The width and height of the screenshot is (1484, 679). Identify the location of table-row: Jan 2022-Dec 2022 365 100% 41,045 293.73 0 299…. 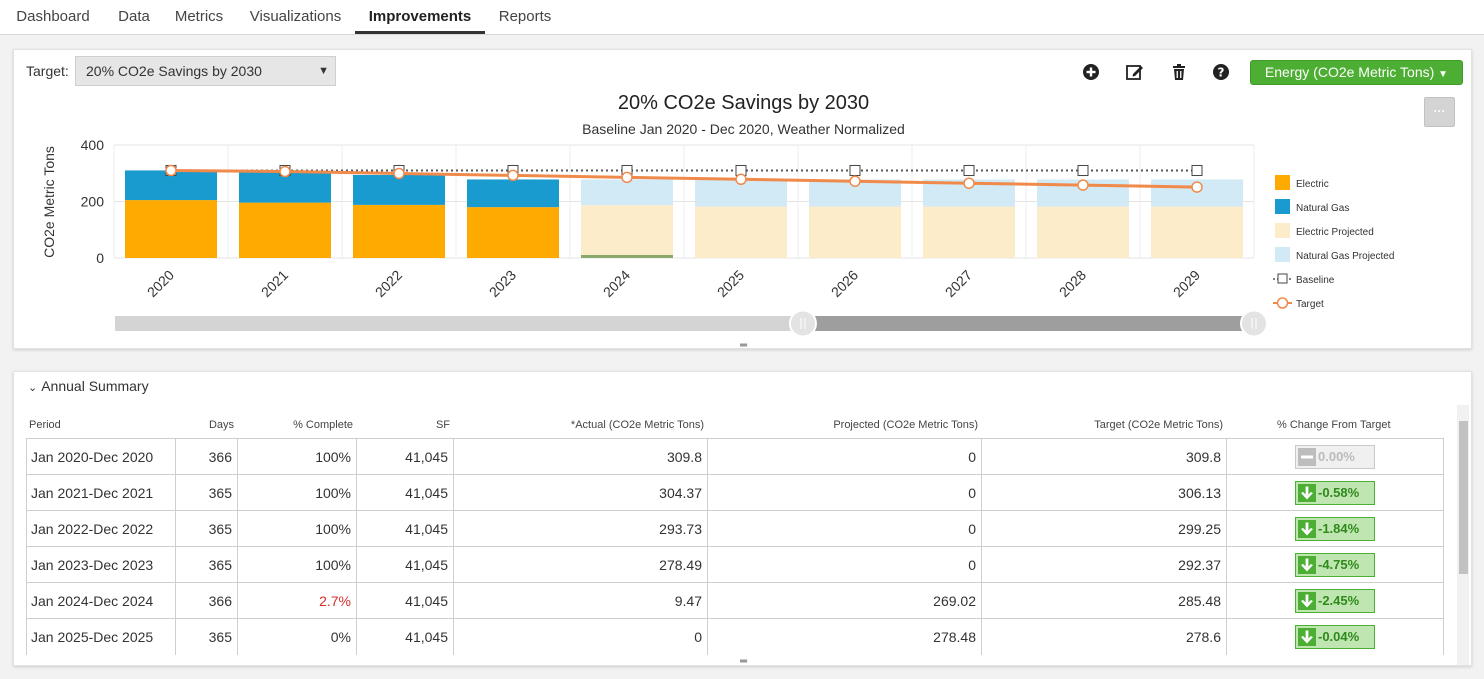
(735, 528).